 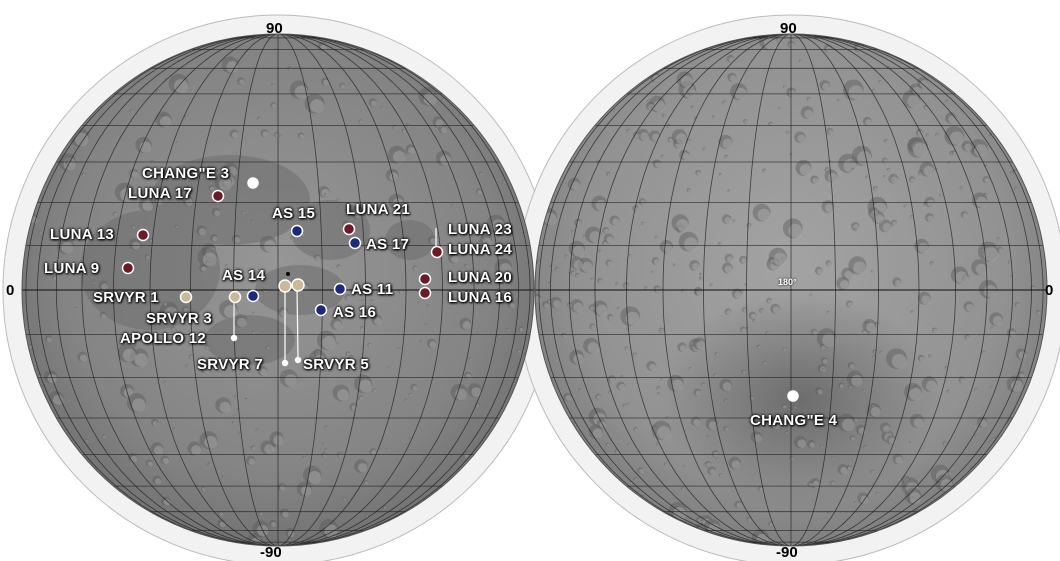 I want to click on label-apollo12: APOLLO 12, so click(x=163, y=338).